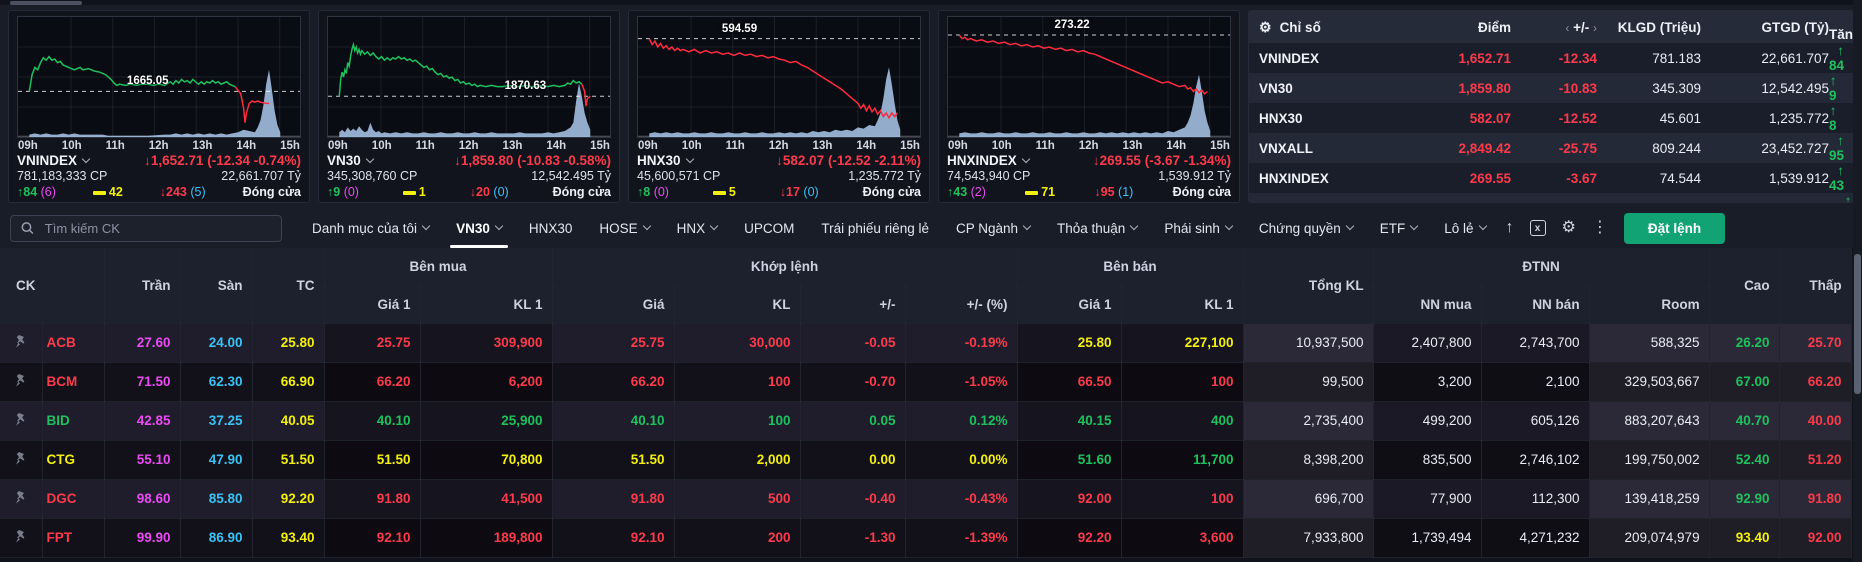 This screenshot has width=1862, height=562. Describe the element at coordinates (665, 160) in the screenshot. I see `index-name-dropdown: HNX30` at that location.